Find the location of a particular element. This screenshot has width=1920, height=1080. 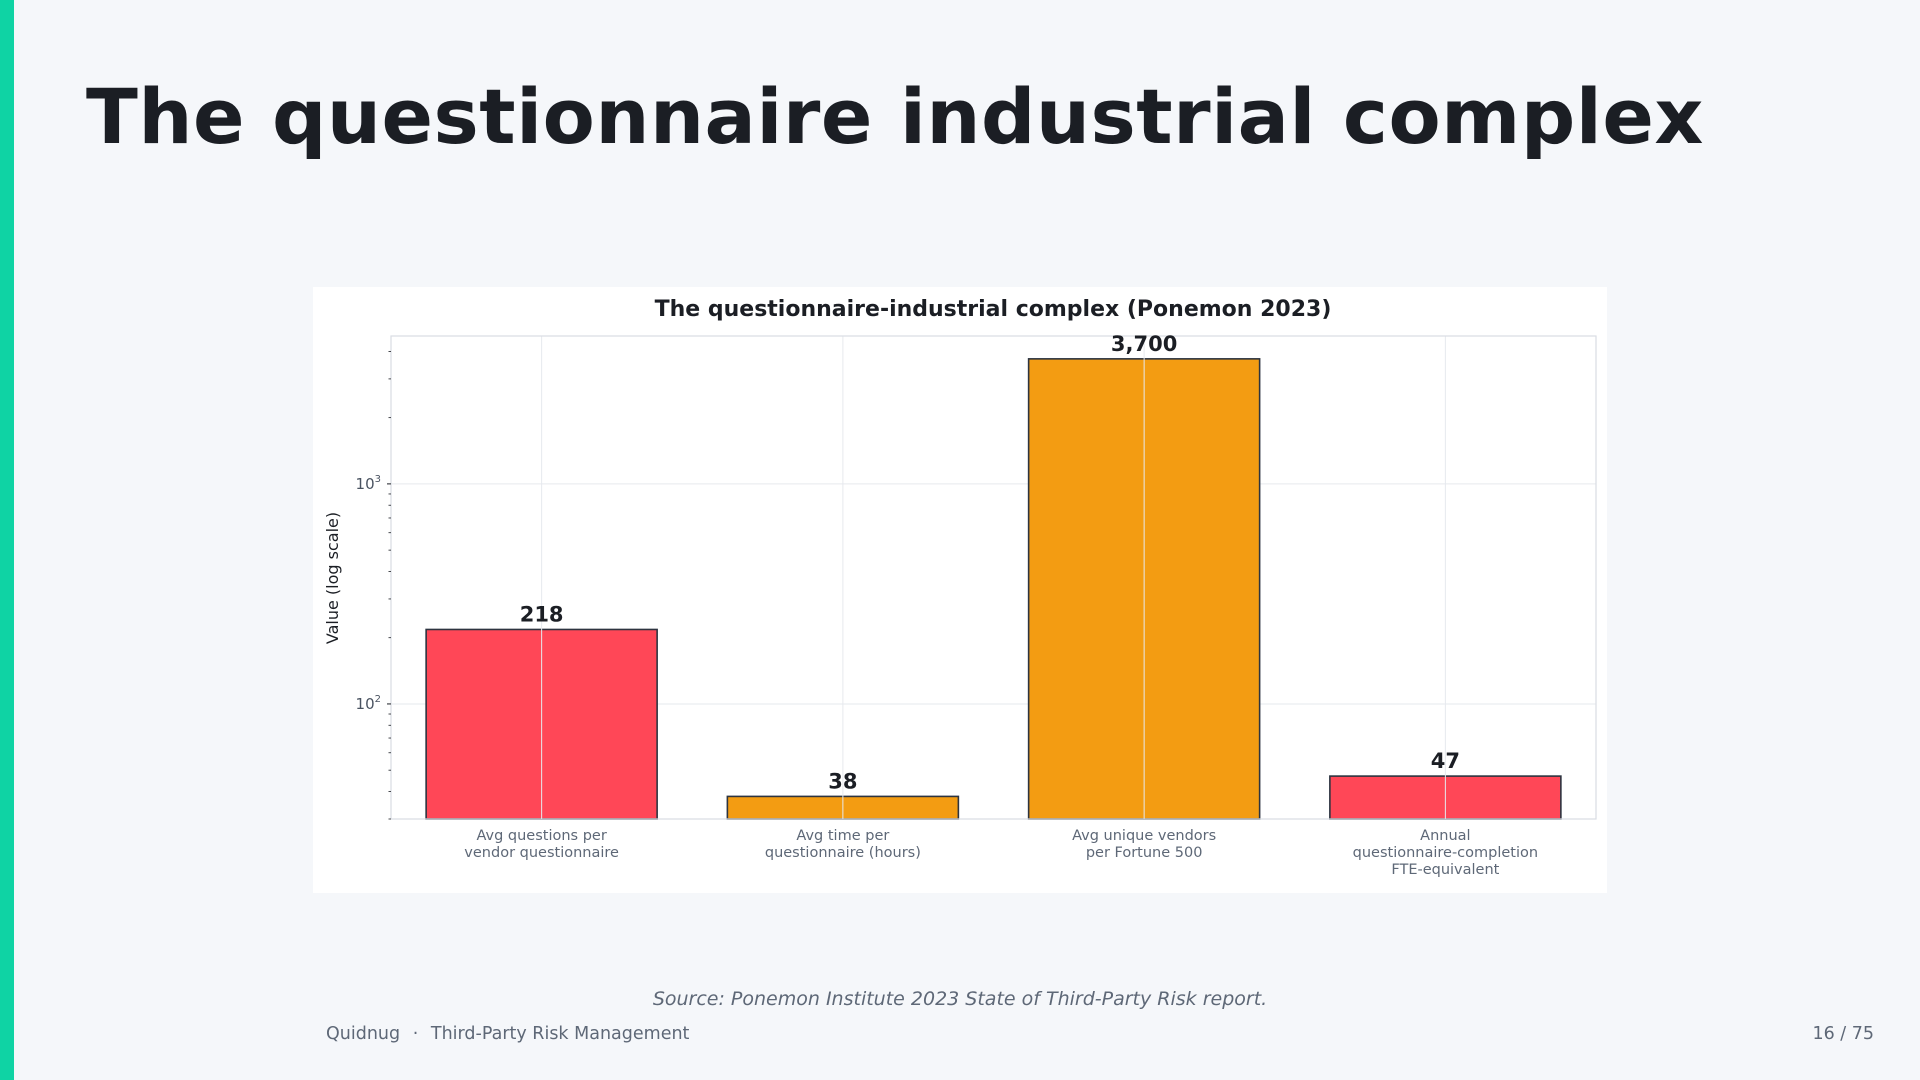

axis-layer: 10² 10³ is located at coordinates (373, 585).